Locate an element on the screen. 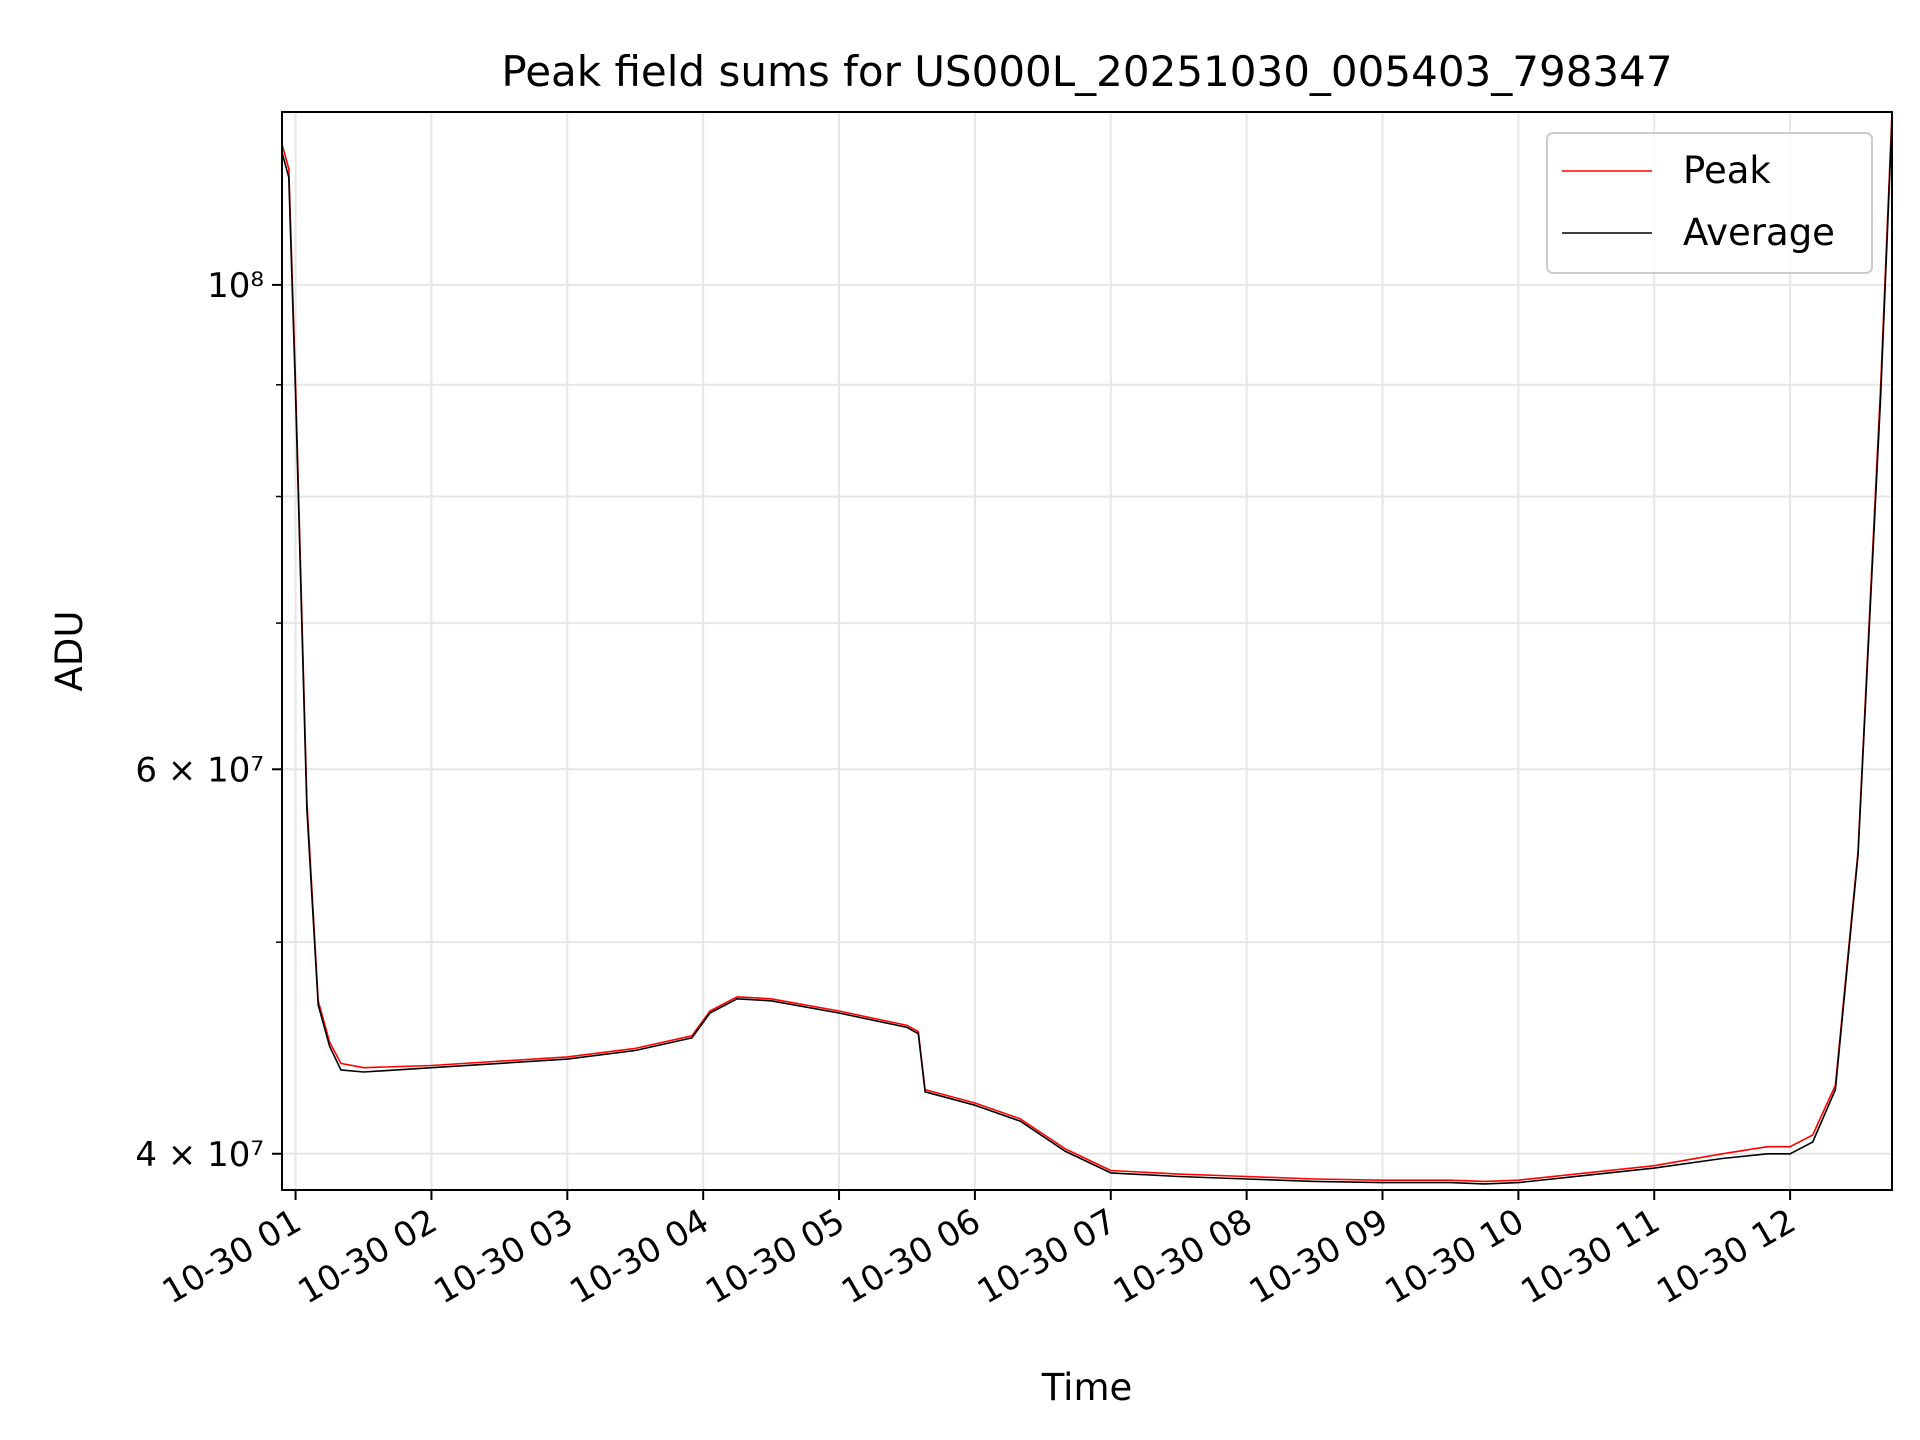 The image size is (1920, 1440). legend: Peak Average is located at coordinates (1709, 203).